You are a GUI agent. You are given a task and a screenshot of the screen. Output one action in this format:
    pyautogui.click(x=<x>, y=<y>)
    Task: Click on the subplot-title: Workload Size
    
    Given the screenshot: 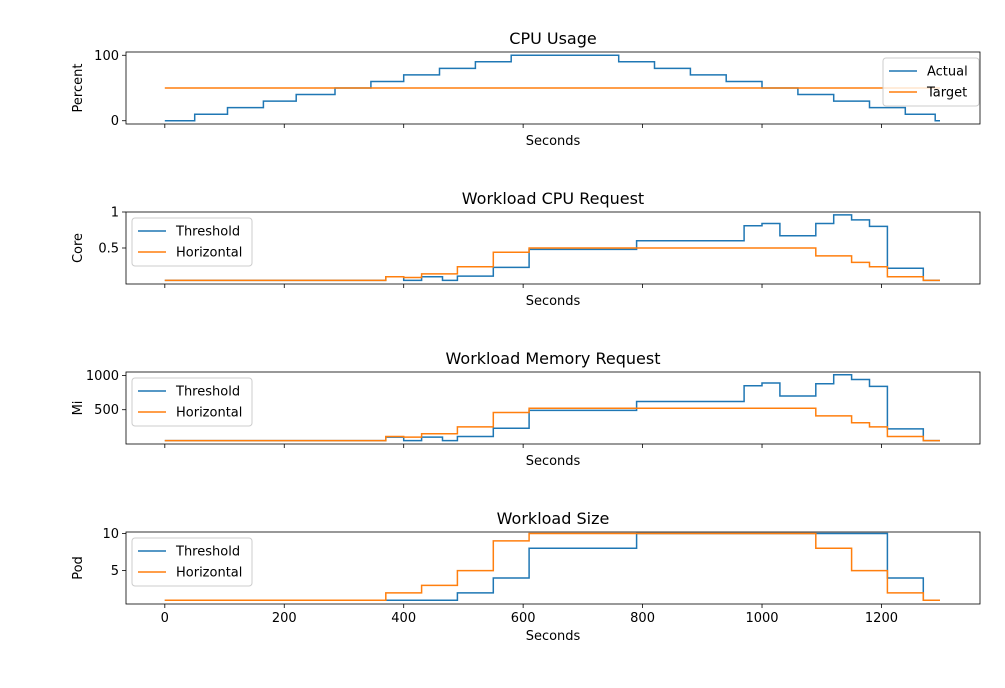 What is the action you would take?
    pyautogui.click(x=553, y=518)
    